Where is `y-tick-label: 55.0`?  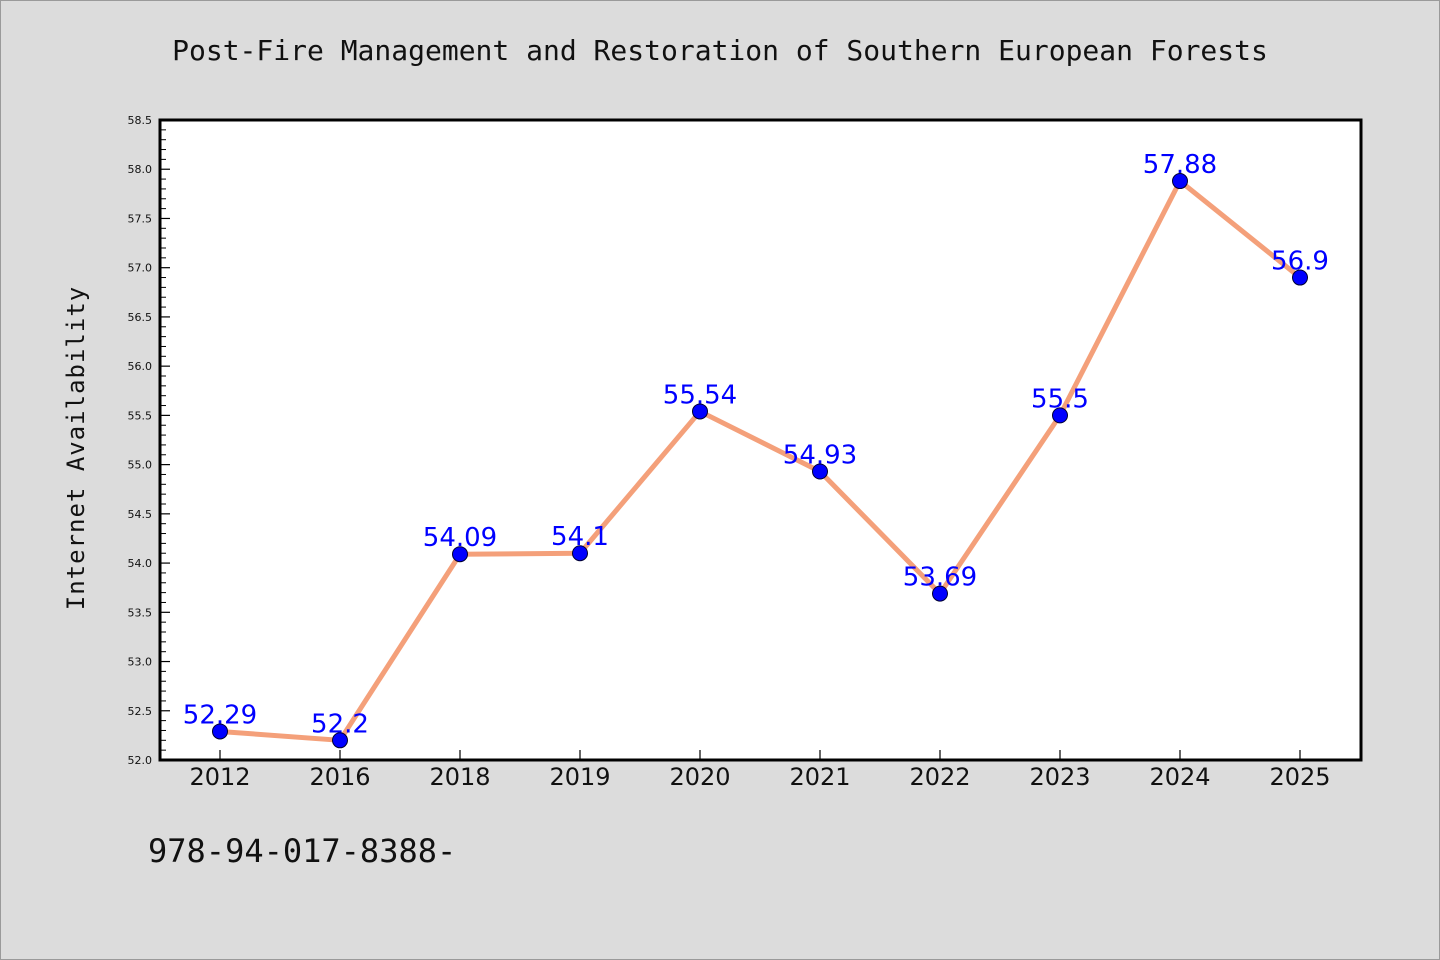
y-tick-label: 55.0 is located at coordinates (140, 465).